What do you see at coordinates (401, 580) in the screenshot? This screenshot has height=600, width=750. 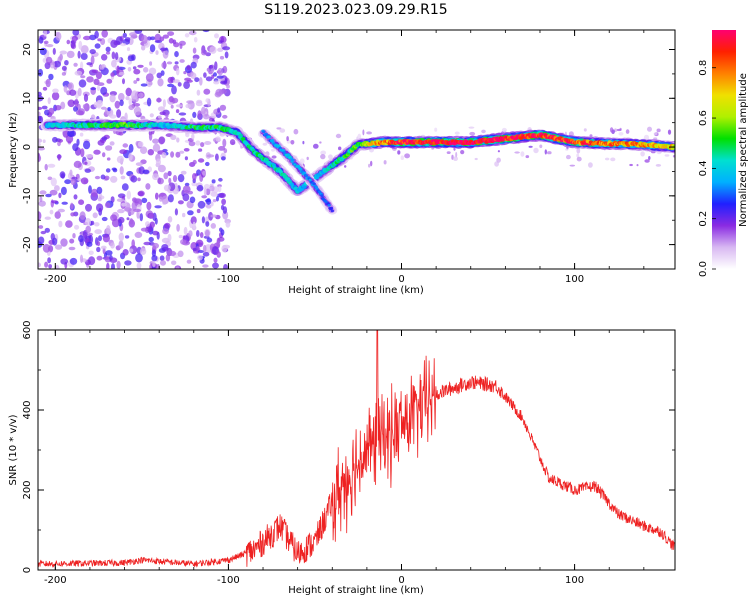 I see `x-tick-label: 0` at bounding box center [401, 580].